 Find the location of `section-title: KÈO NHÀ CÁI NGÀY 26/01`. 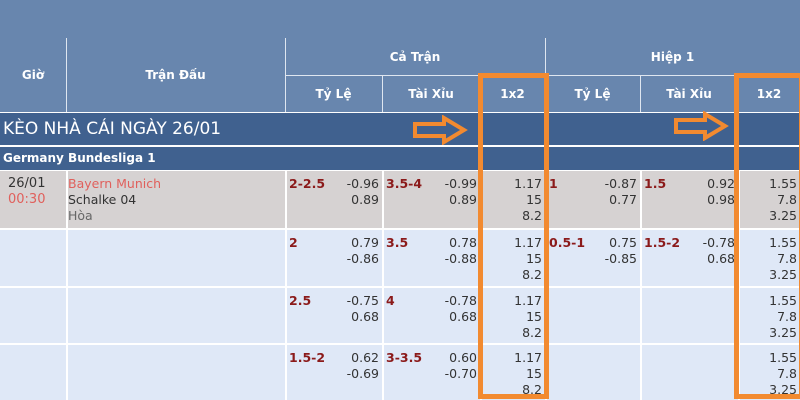

section-title: KÈO NHÀ CÁI NGÀY 26/01 is located at coordinates (400, 129).